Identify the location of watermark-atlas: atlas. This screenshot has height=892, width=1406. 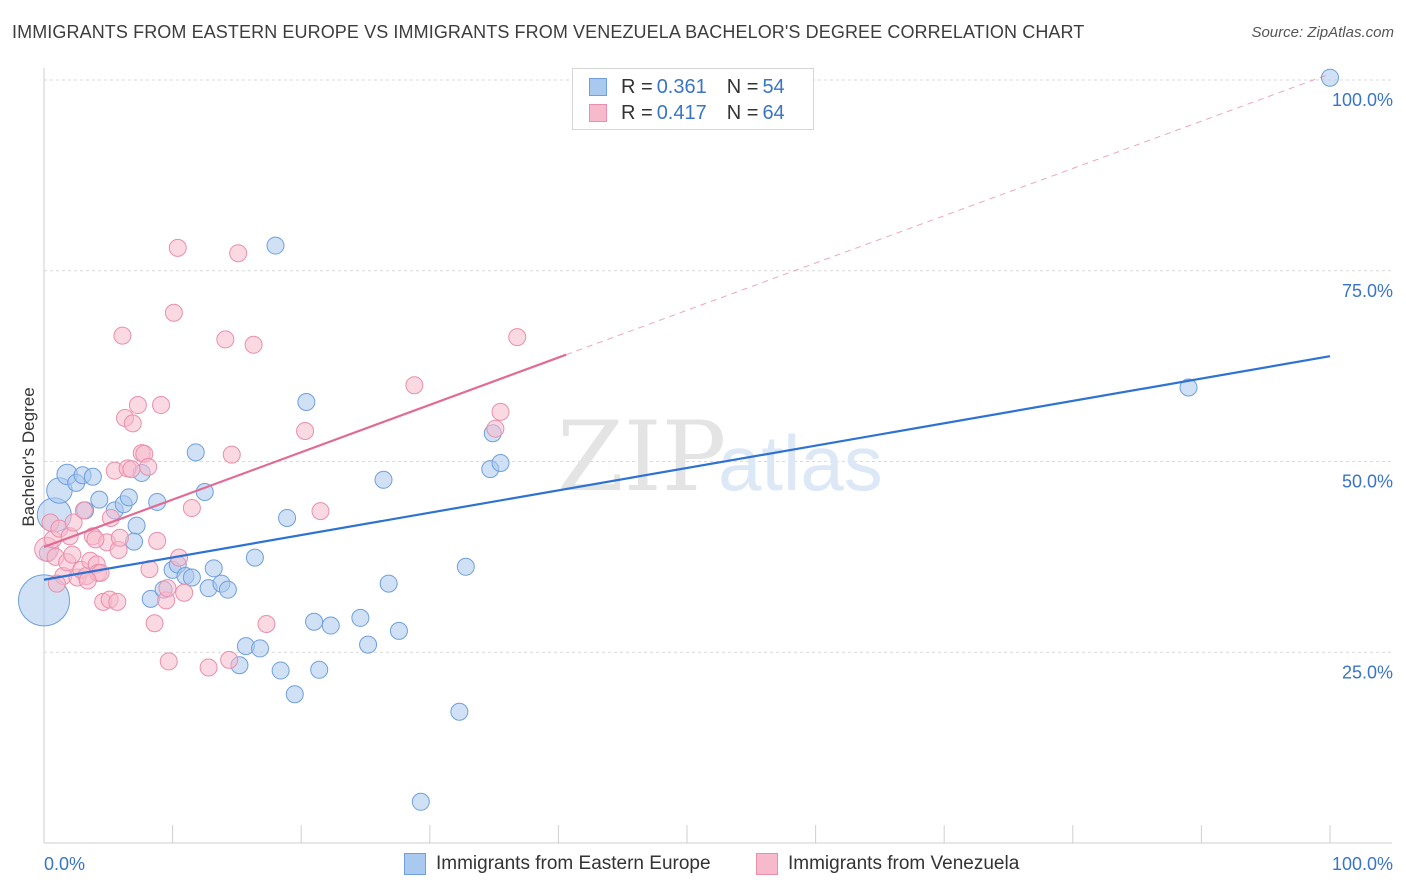
(800, 463).